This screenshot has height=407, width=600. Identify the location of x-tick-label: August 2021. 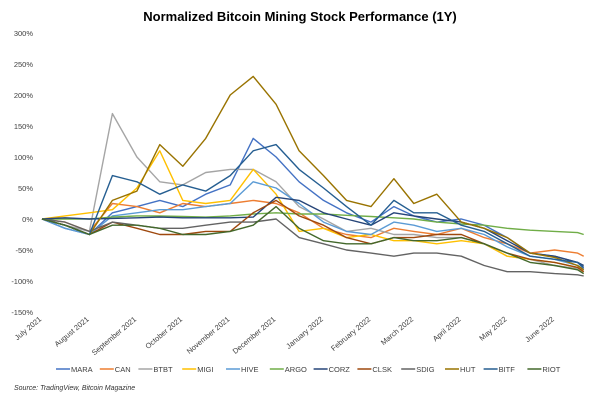
(72, 332).